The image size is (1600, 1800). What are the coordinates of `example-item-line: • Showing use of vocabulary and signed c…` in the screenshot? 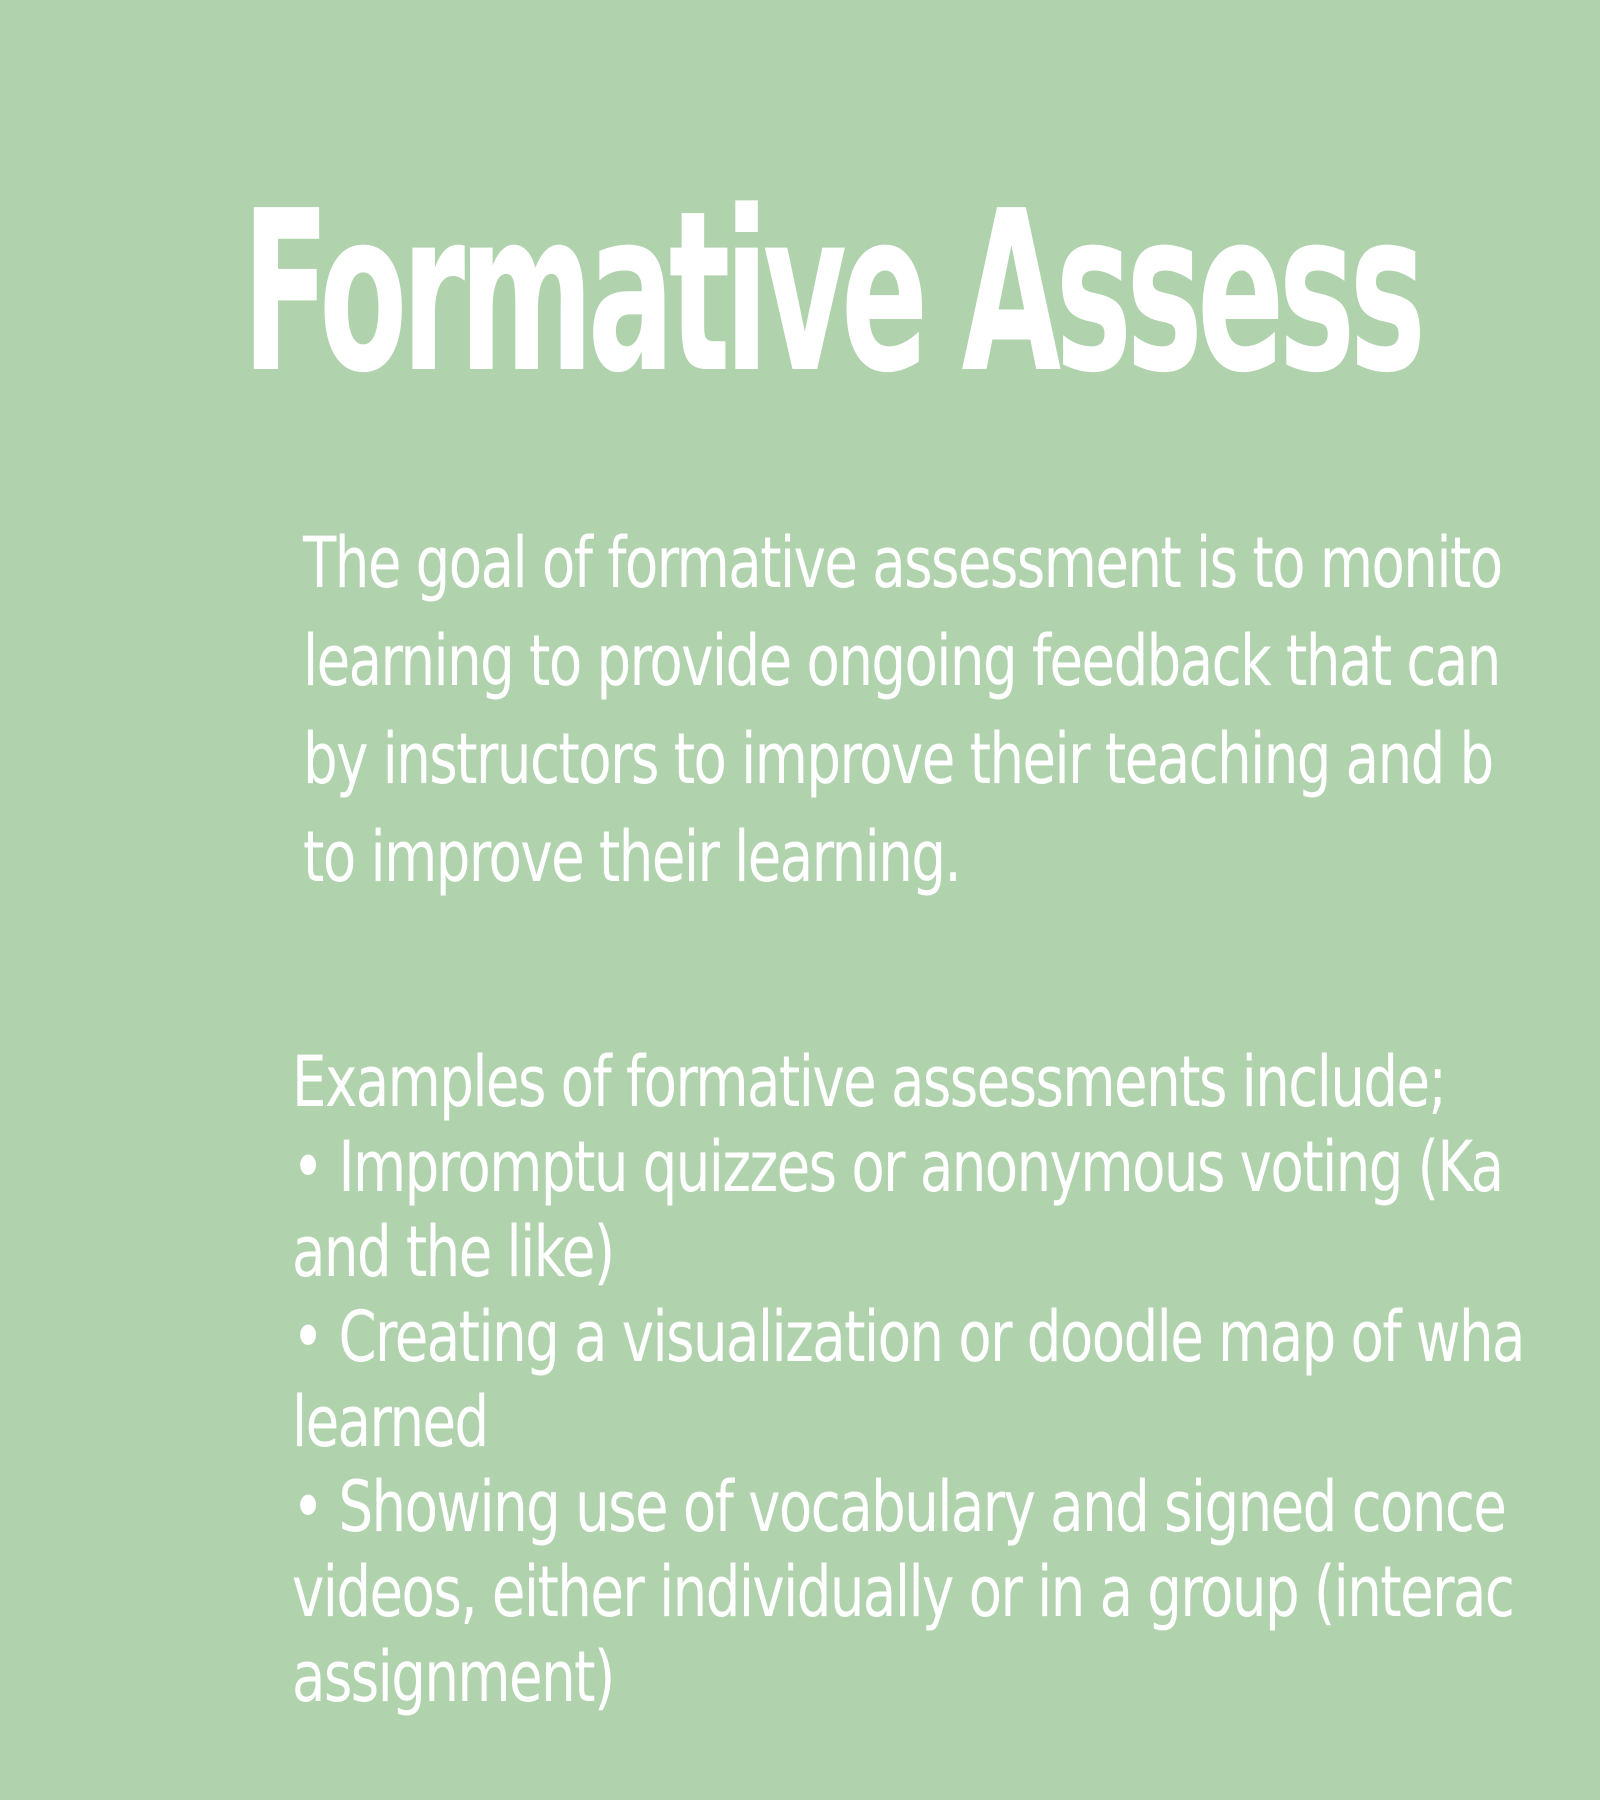 It's located at (899, 1507).